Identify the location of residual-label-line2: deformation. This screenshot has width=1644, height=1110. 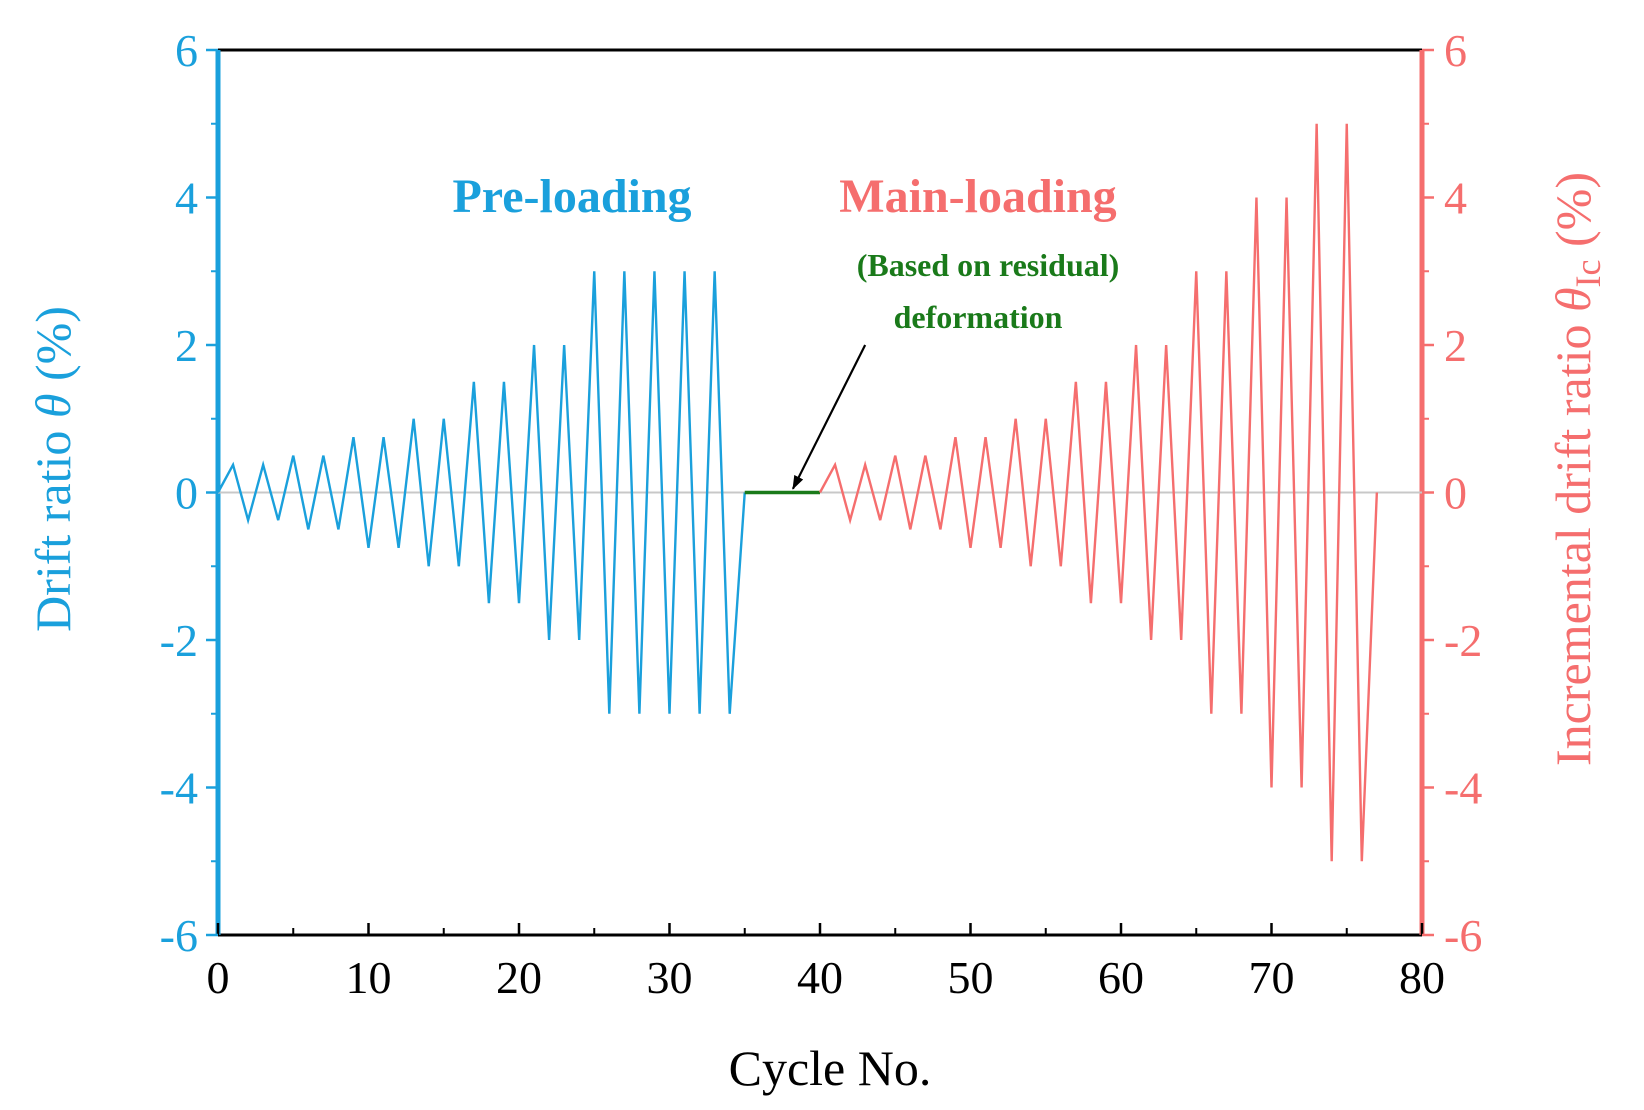
(978, 317).